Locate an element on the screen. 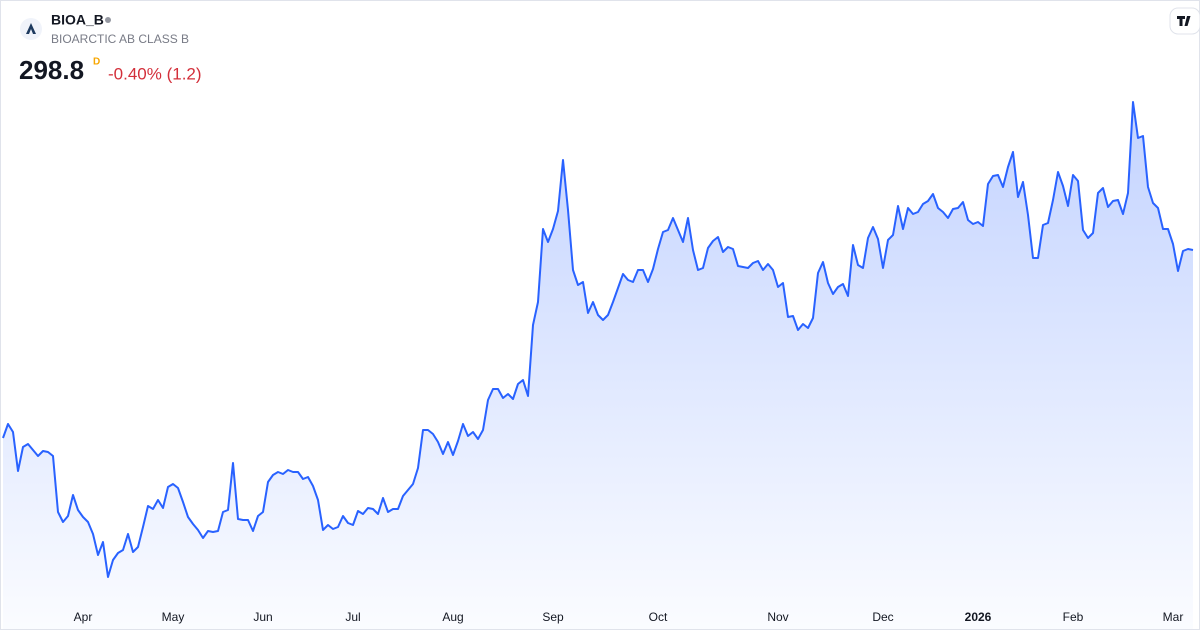 The image size is (1200, 630). x-tick-label: Aug is located at coordinates (452, 617).